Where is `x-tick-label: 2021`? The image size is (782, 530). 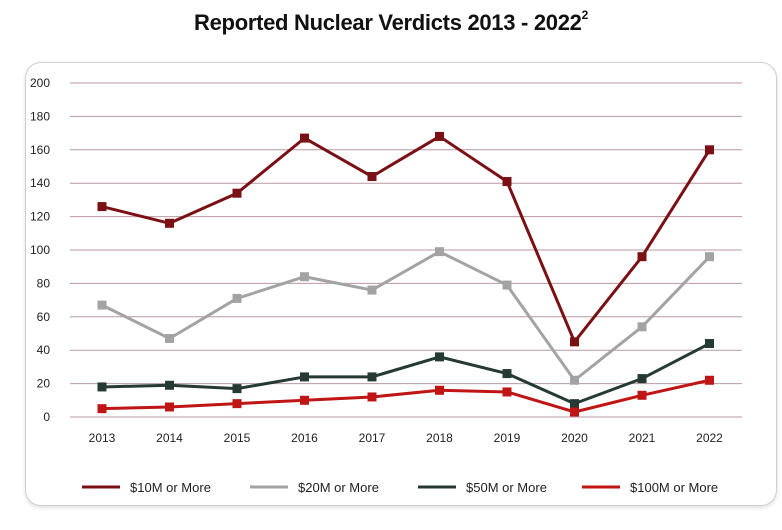
x-tick-label: 2021 is located at coordinates (642, 438).